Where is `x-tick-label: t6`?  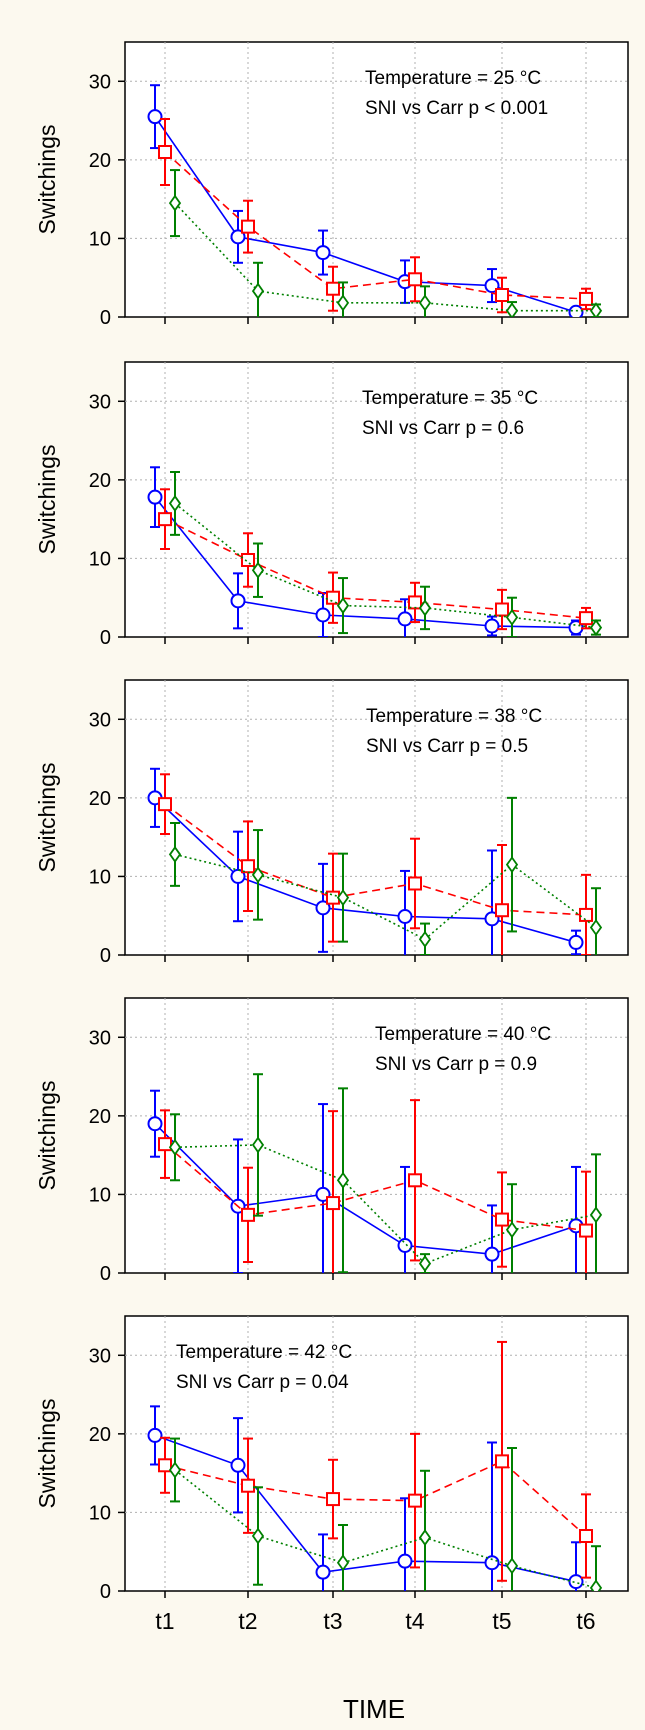
x-tick-label: t6 is located at coordinates (585, 1621).